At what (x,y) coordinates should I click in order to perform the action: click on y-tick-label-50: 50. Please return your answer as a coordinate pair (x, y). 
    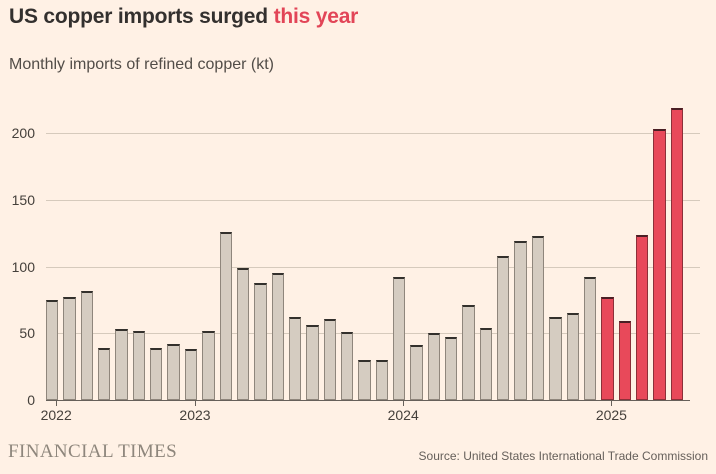
    Looking at the image, I should click on (27, 333).